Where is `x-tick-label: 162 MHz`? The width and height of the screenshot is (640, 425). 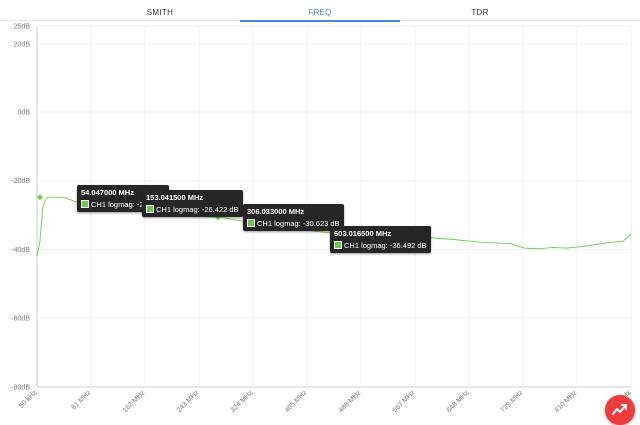
x-tick-label: 162 MHz is located at coordinates (134, 401).